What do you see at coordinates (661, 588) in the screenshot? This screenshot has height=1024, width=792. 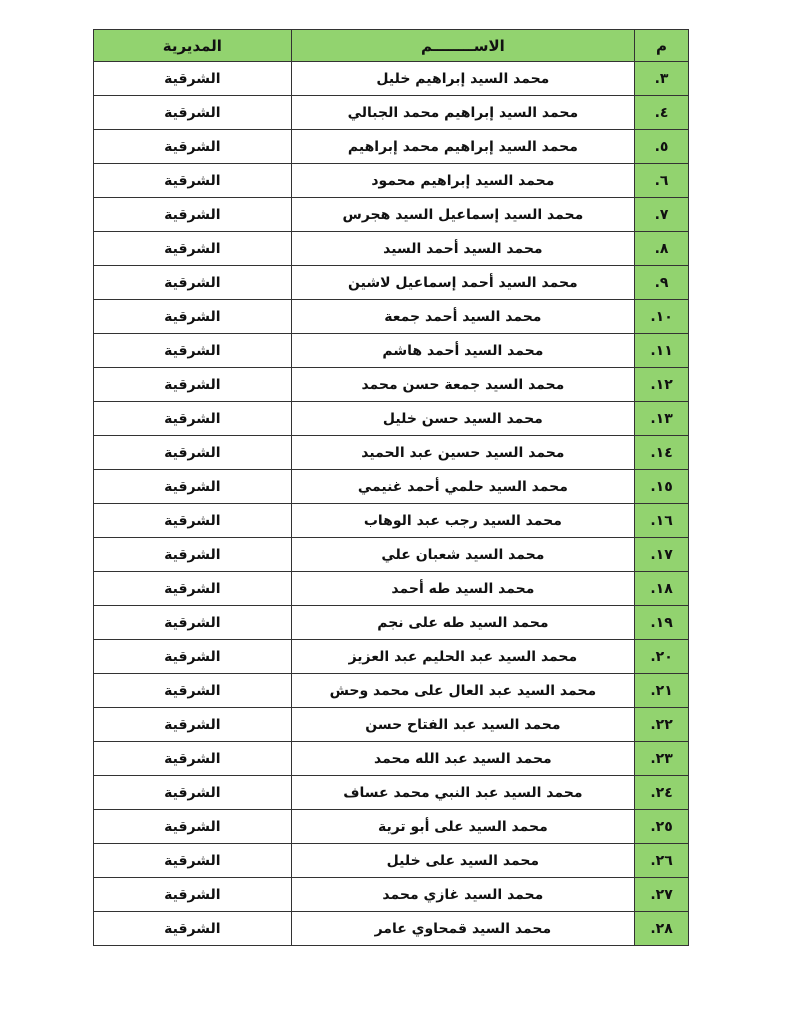 I see `row-number: ١٨.` at bounding box center [661, 588].